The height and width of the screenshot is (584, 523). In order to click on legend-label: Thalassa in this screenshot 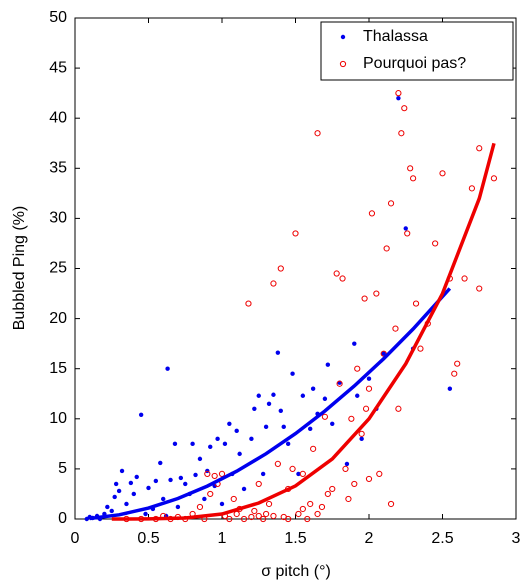, I will do `click(395, 36)`.